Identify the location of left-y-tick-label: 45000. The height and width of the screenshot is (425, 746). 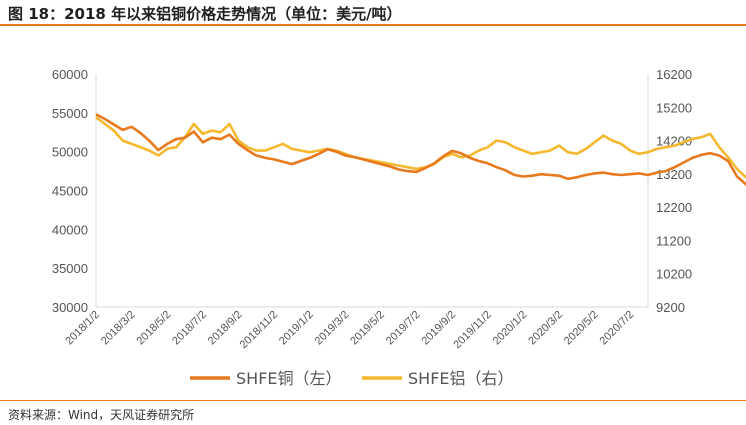
(70, 191).